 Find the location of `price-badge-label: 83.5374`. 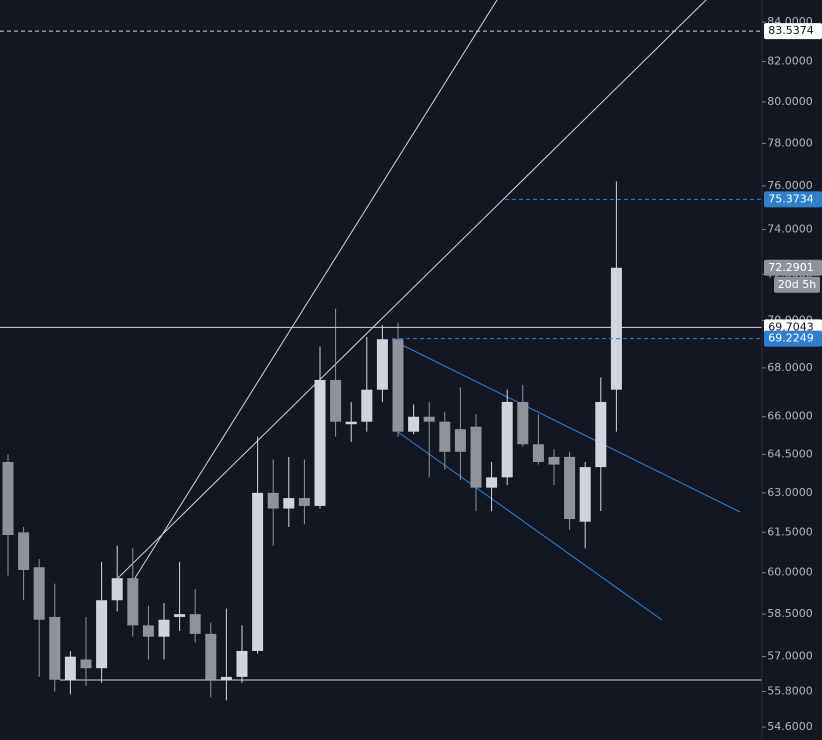

price-badge-label: 83.5374 is located at coordinates (791, 30).